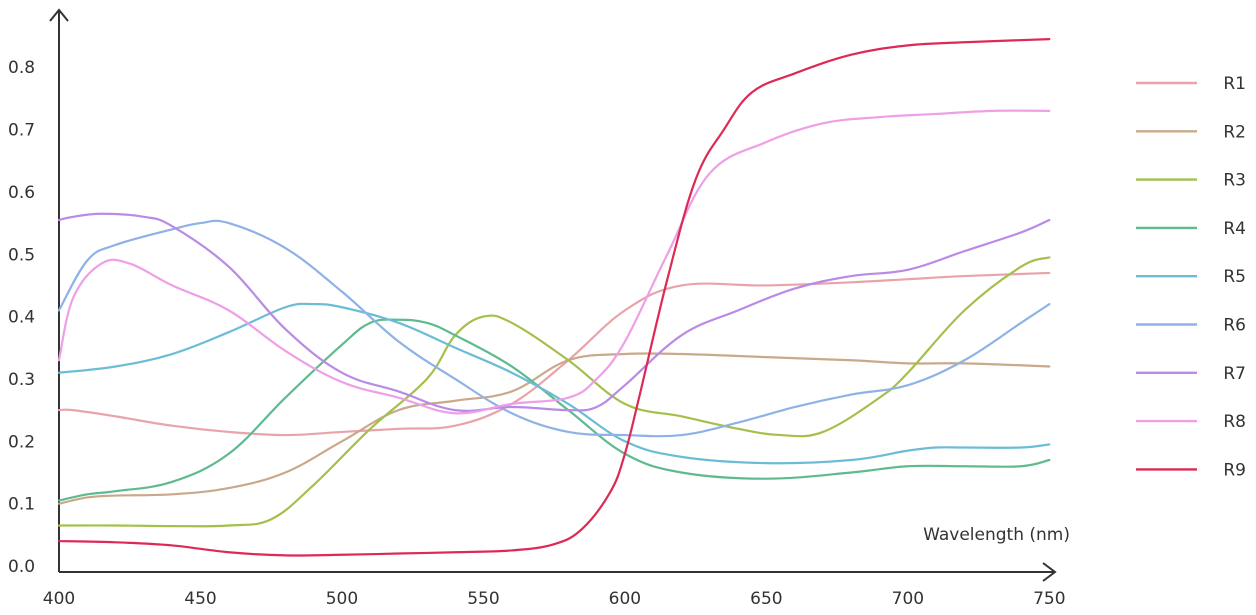 The width and height of the screenshot is (1256, 615). What do you see at coordinates (766, 599) in the screenshot?
I see `x-tick-label: 650` at bounding box center [766, 599].